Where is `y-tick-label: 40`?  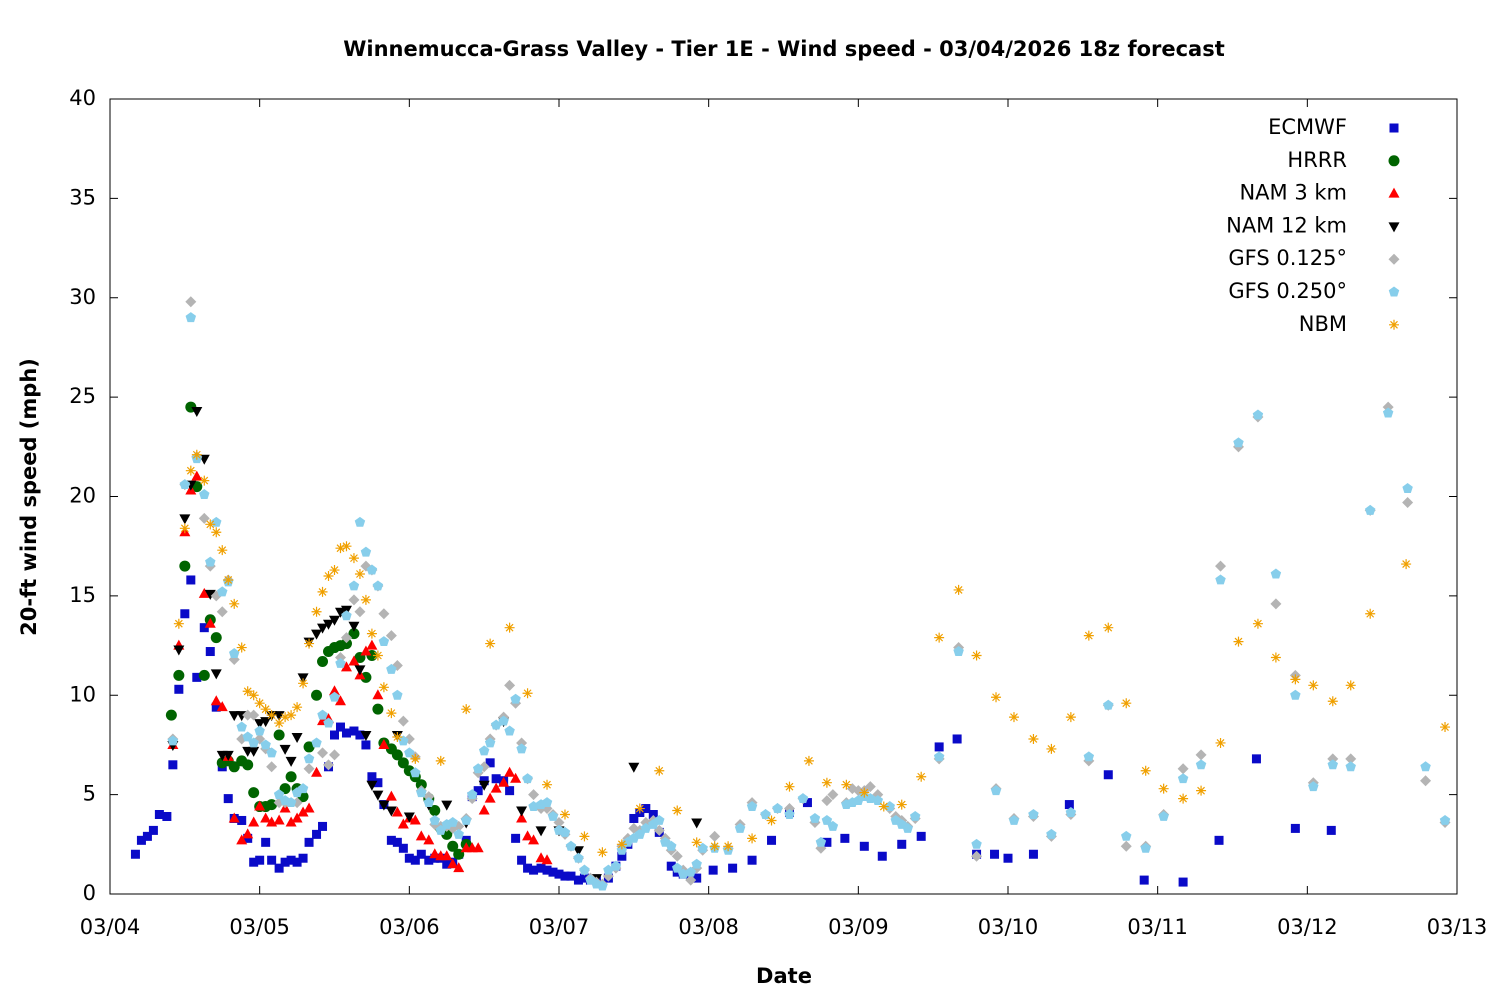
y-tick-label: 40 is located at coordinates (82, 98).